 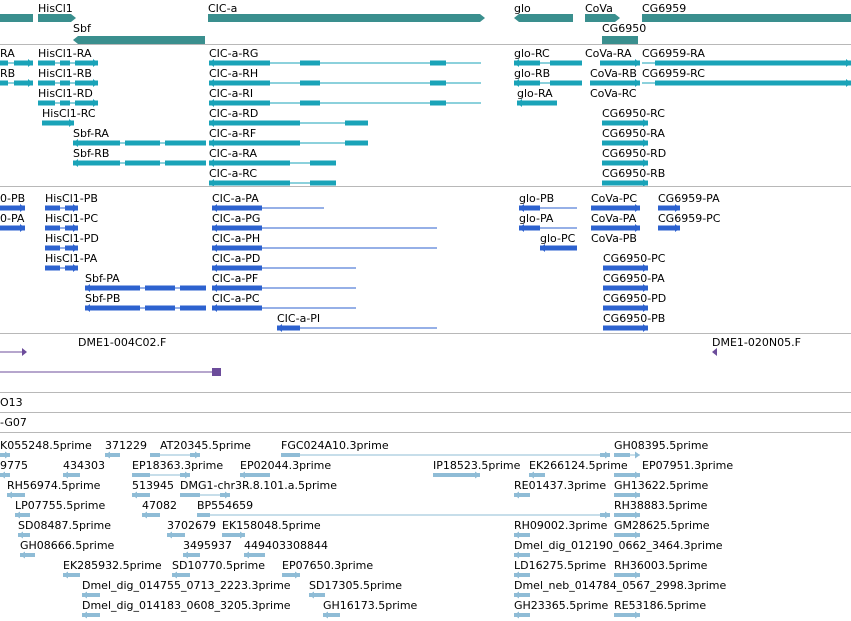 I want to click on est-label: BP554659, so click(x=225, y=505).